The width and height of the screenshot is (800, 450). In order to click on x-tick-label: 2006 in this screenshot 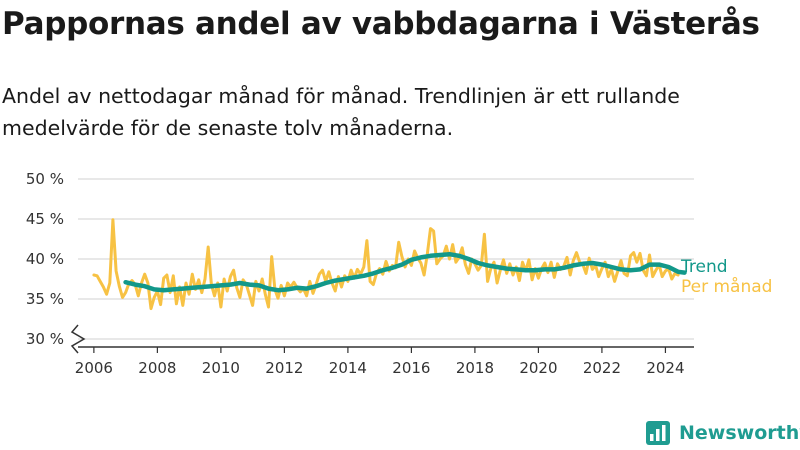, I will do `click(94, 368)`.